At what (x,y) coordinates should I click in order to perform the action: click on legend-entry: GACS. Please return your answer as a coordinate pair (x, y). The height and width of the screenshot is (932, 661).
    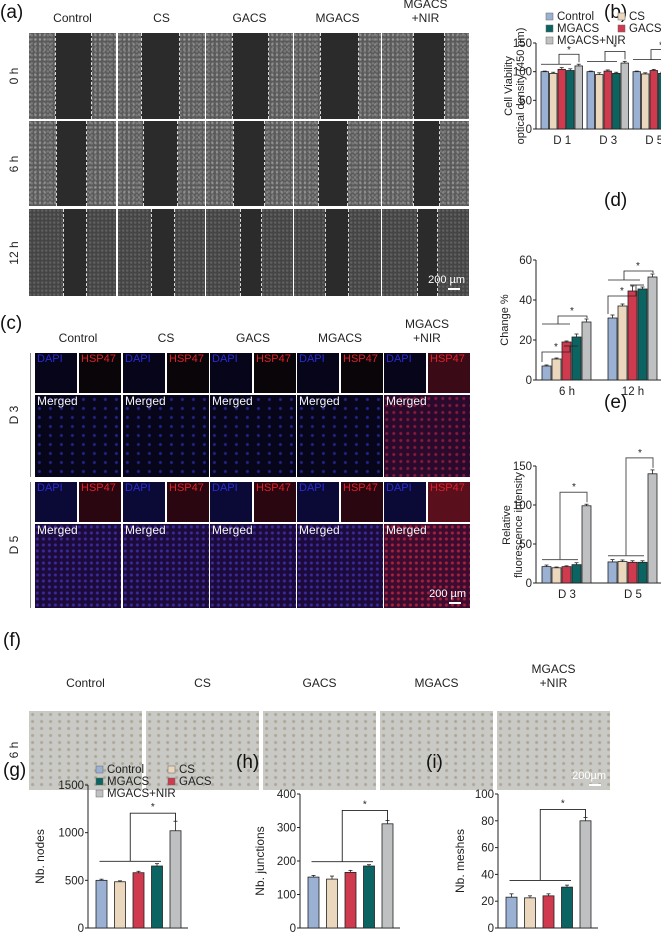
    Looking at the image, I should click on (639, 29).